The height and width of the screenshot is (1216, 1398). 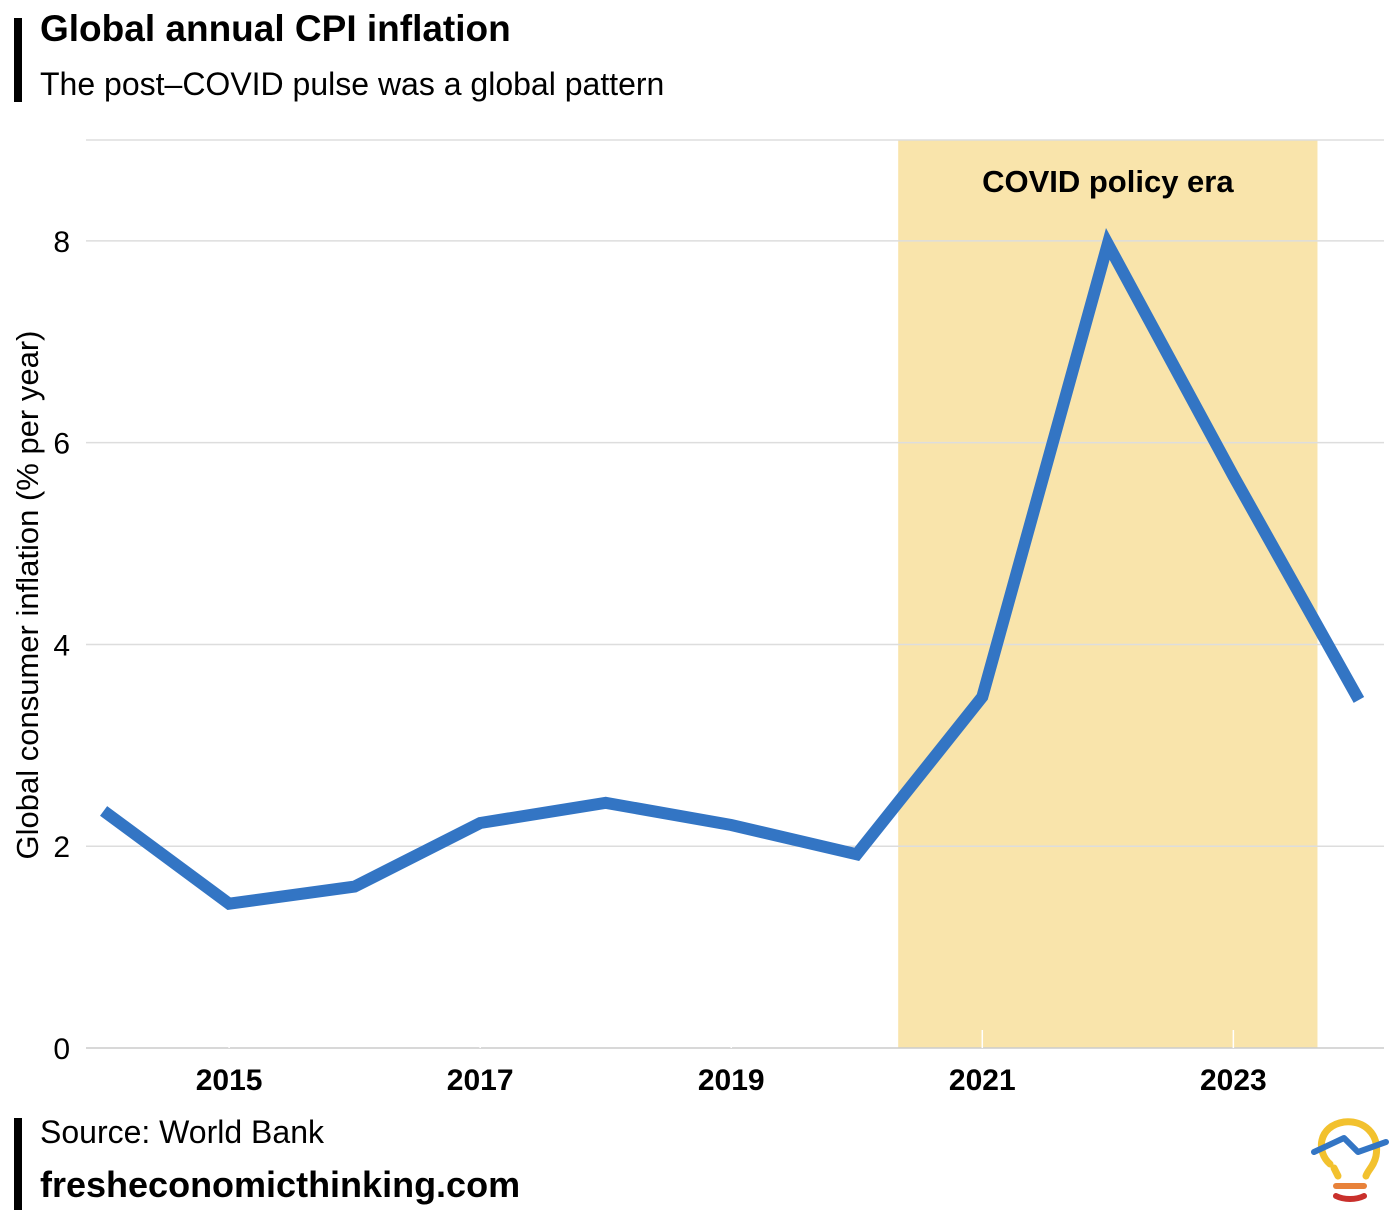 What do you see at coordinates (1108, 181) in the screenshot?
I see `shaded-region-label: COVID policy era` at bounding box center [1108, 181].